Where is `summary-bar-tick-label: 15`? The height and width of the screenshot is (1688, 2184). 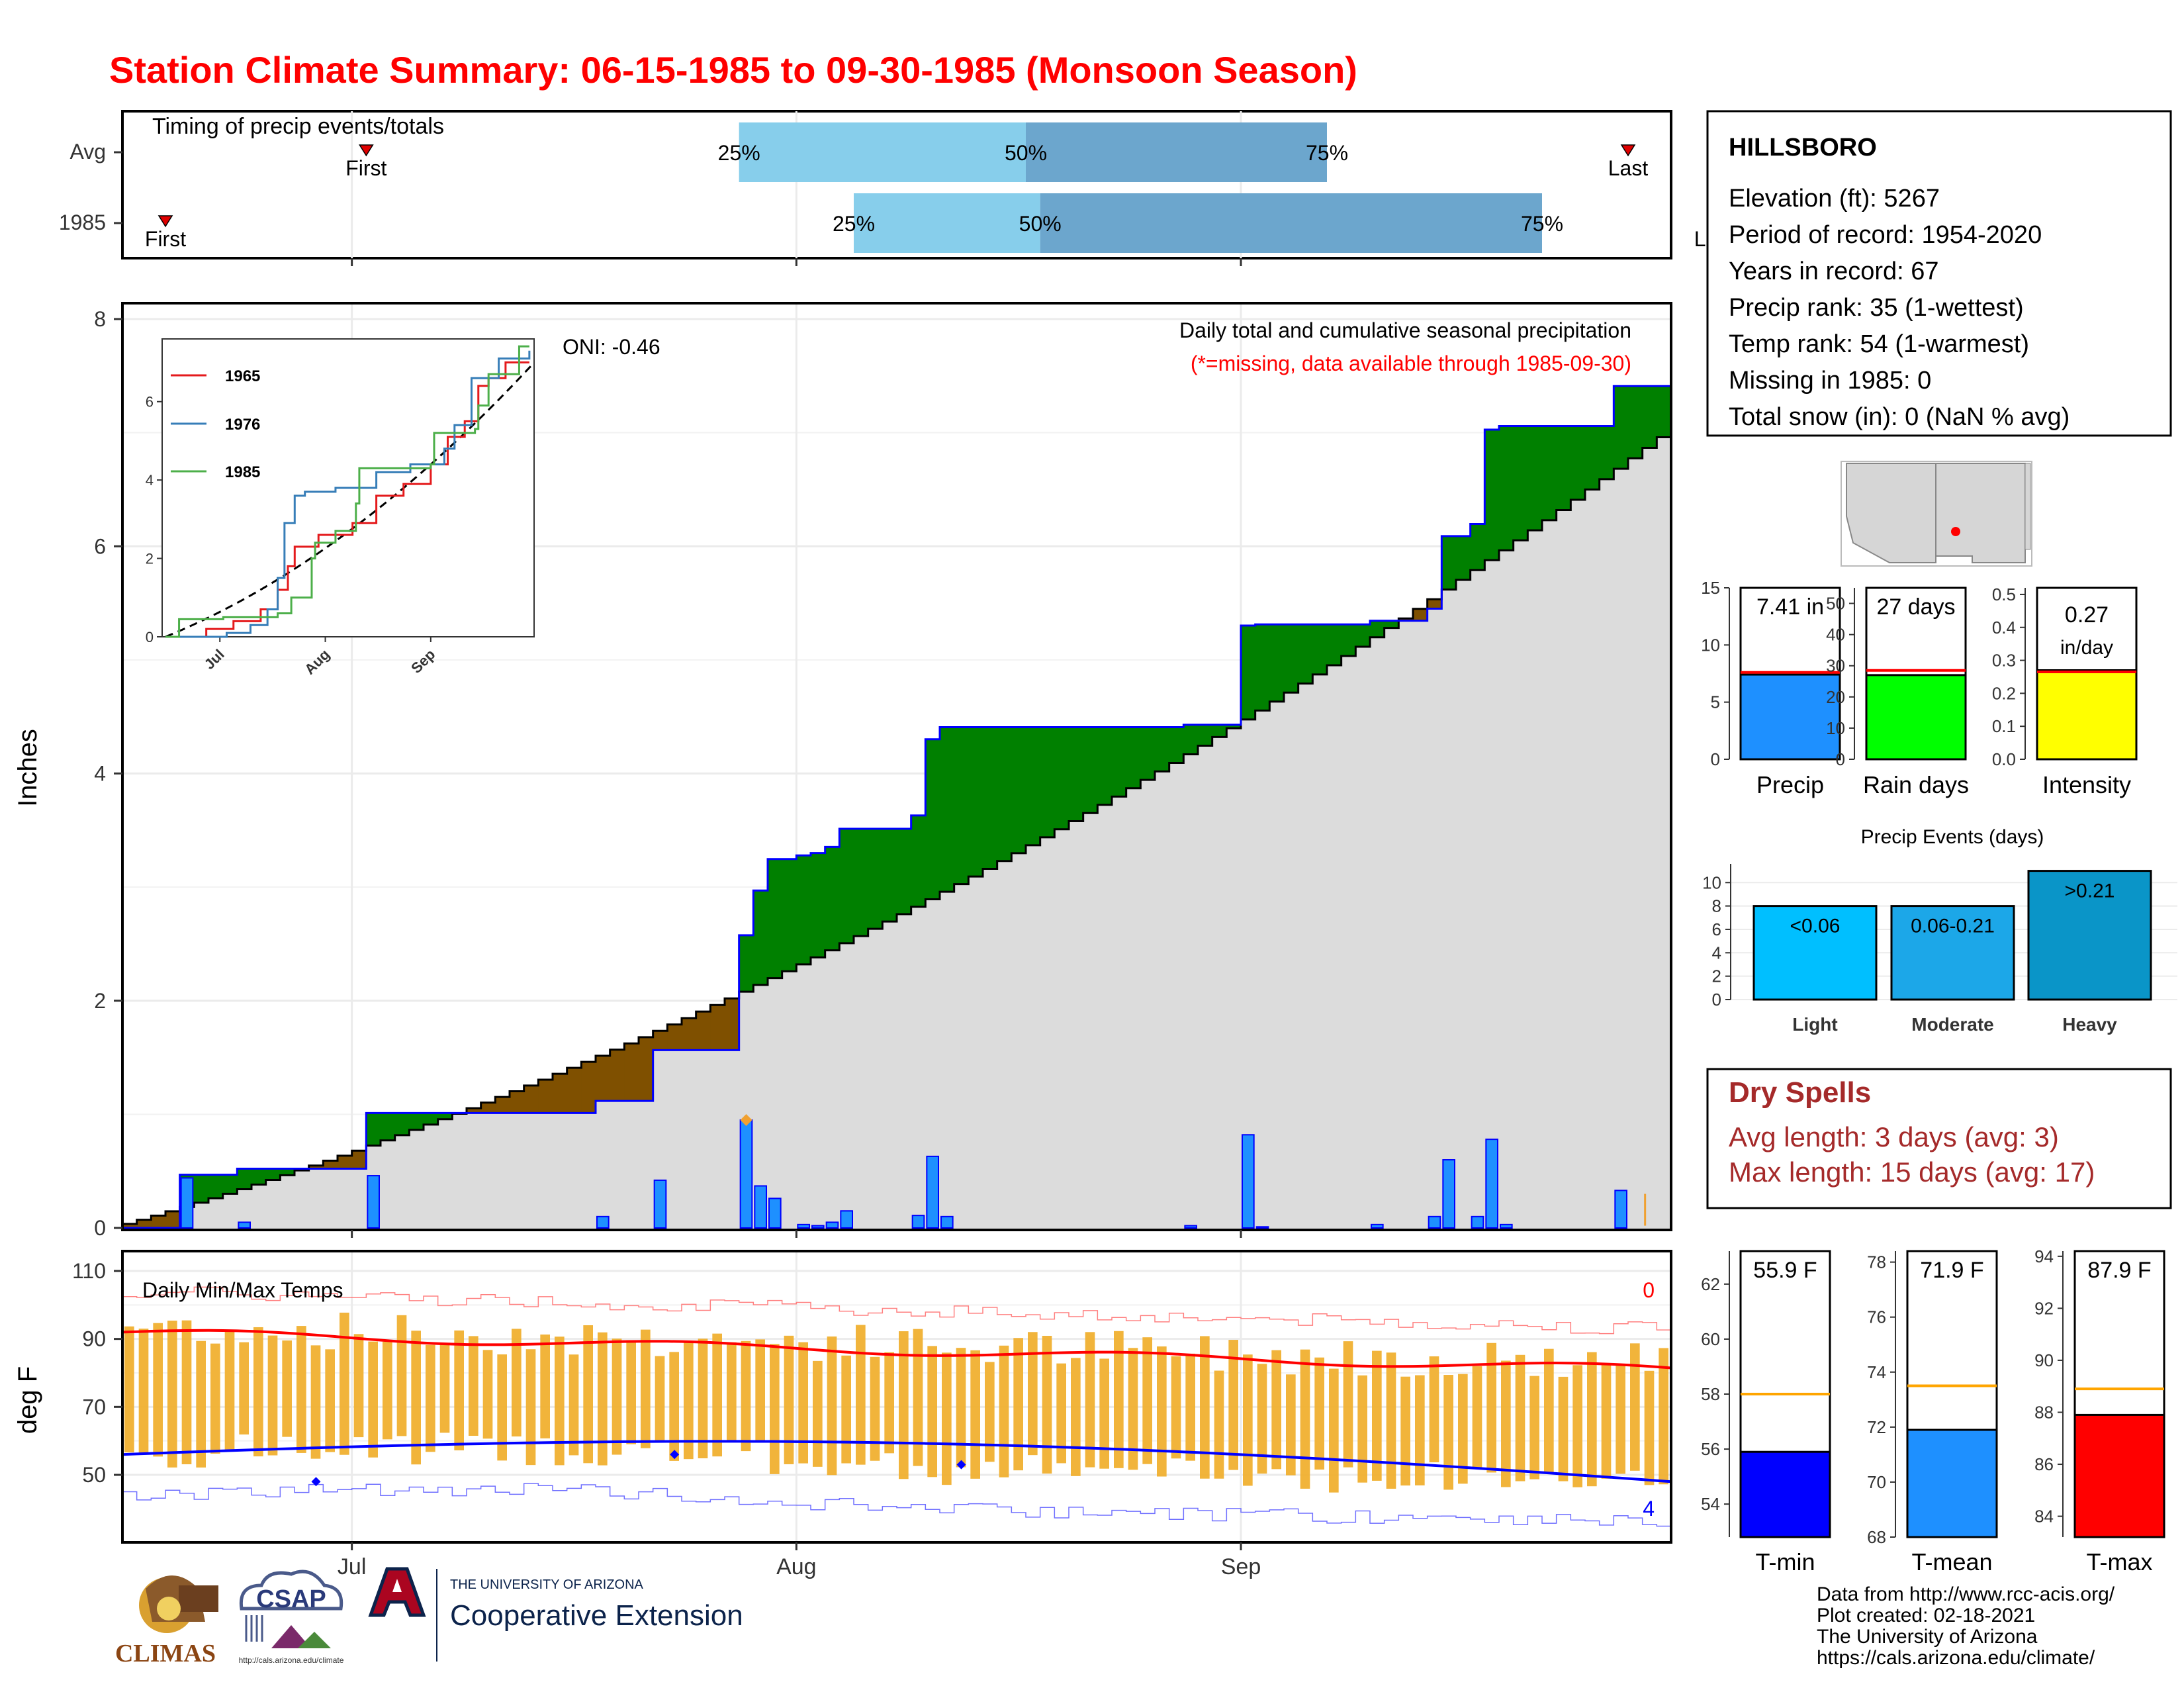
summary-bar-tick-label: 15 is located at coordinates (1710, 588).